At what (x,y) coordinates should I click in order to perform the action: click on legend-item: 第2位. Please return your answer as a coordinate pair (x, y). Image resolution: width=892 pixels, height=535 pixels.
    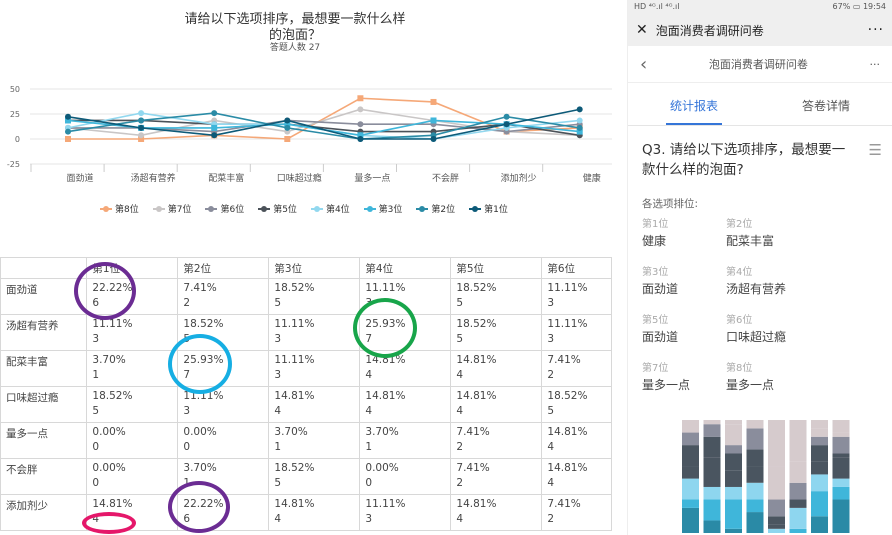
    Looking at the image, I should click on (435, 208).